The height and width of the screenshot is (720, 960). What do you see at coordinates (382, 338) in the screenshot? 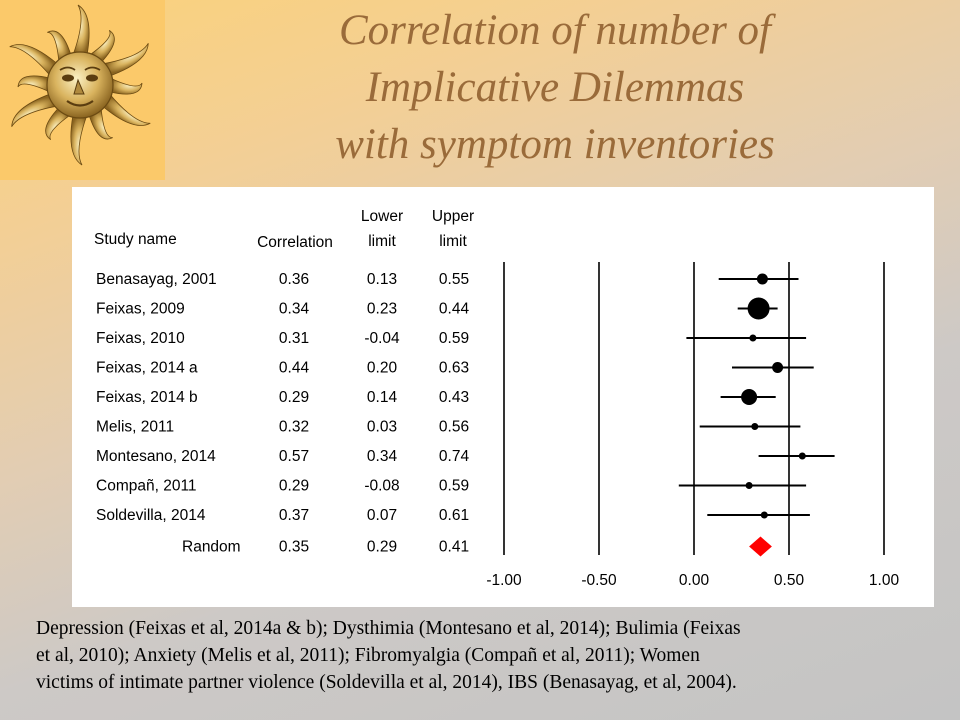
I see `study-lower-limit: -0.04` at bounding box center [382, 338].